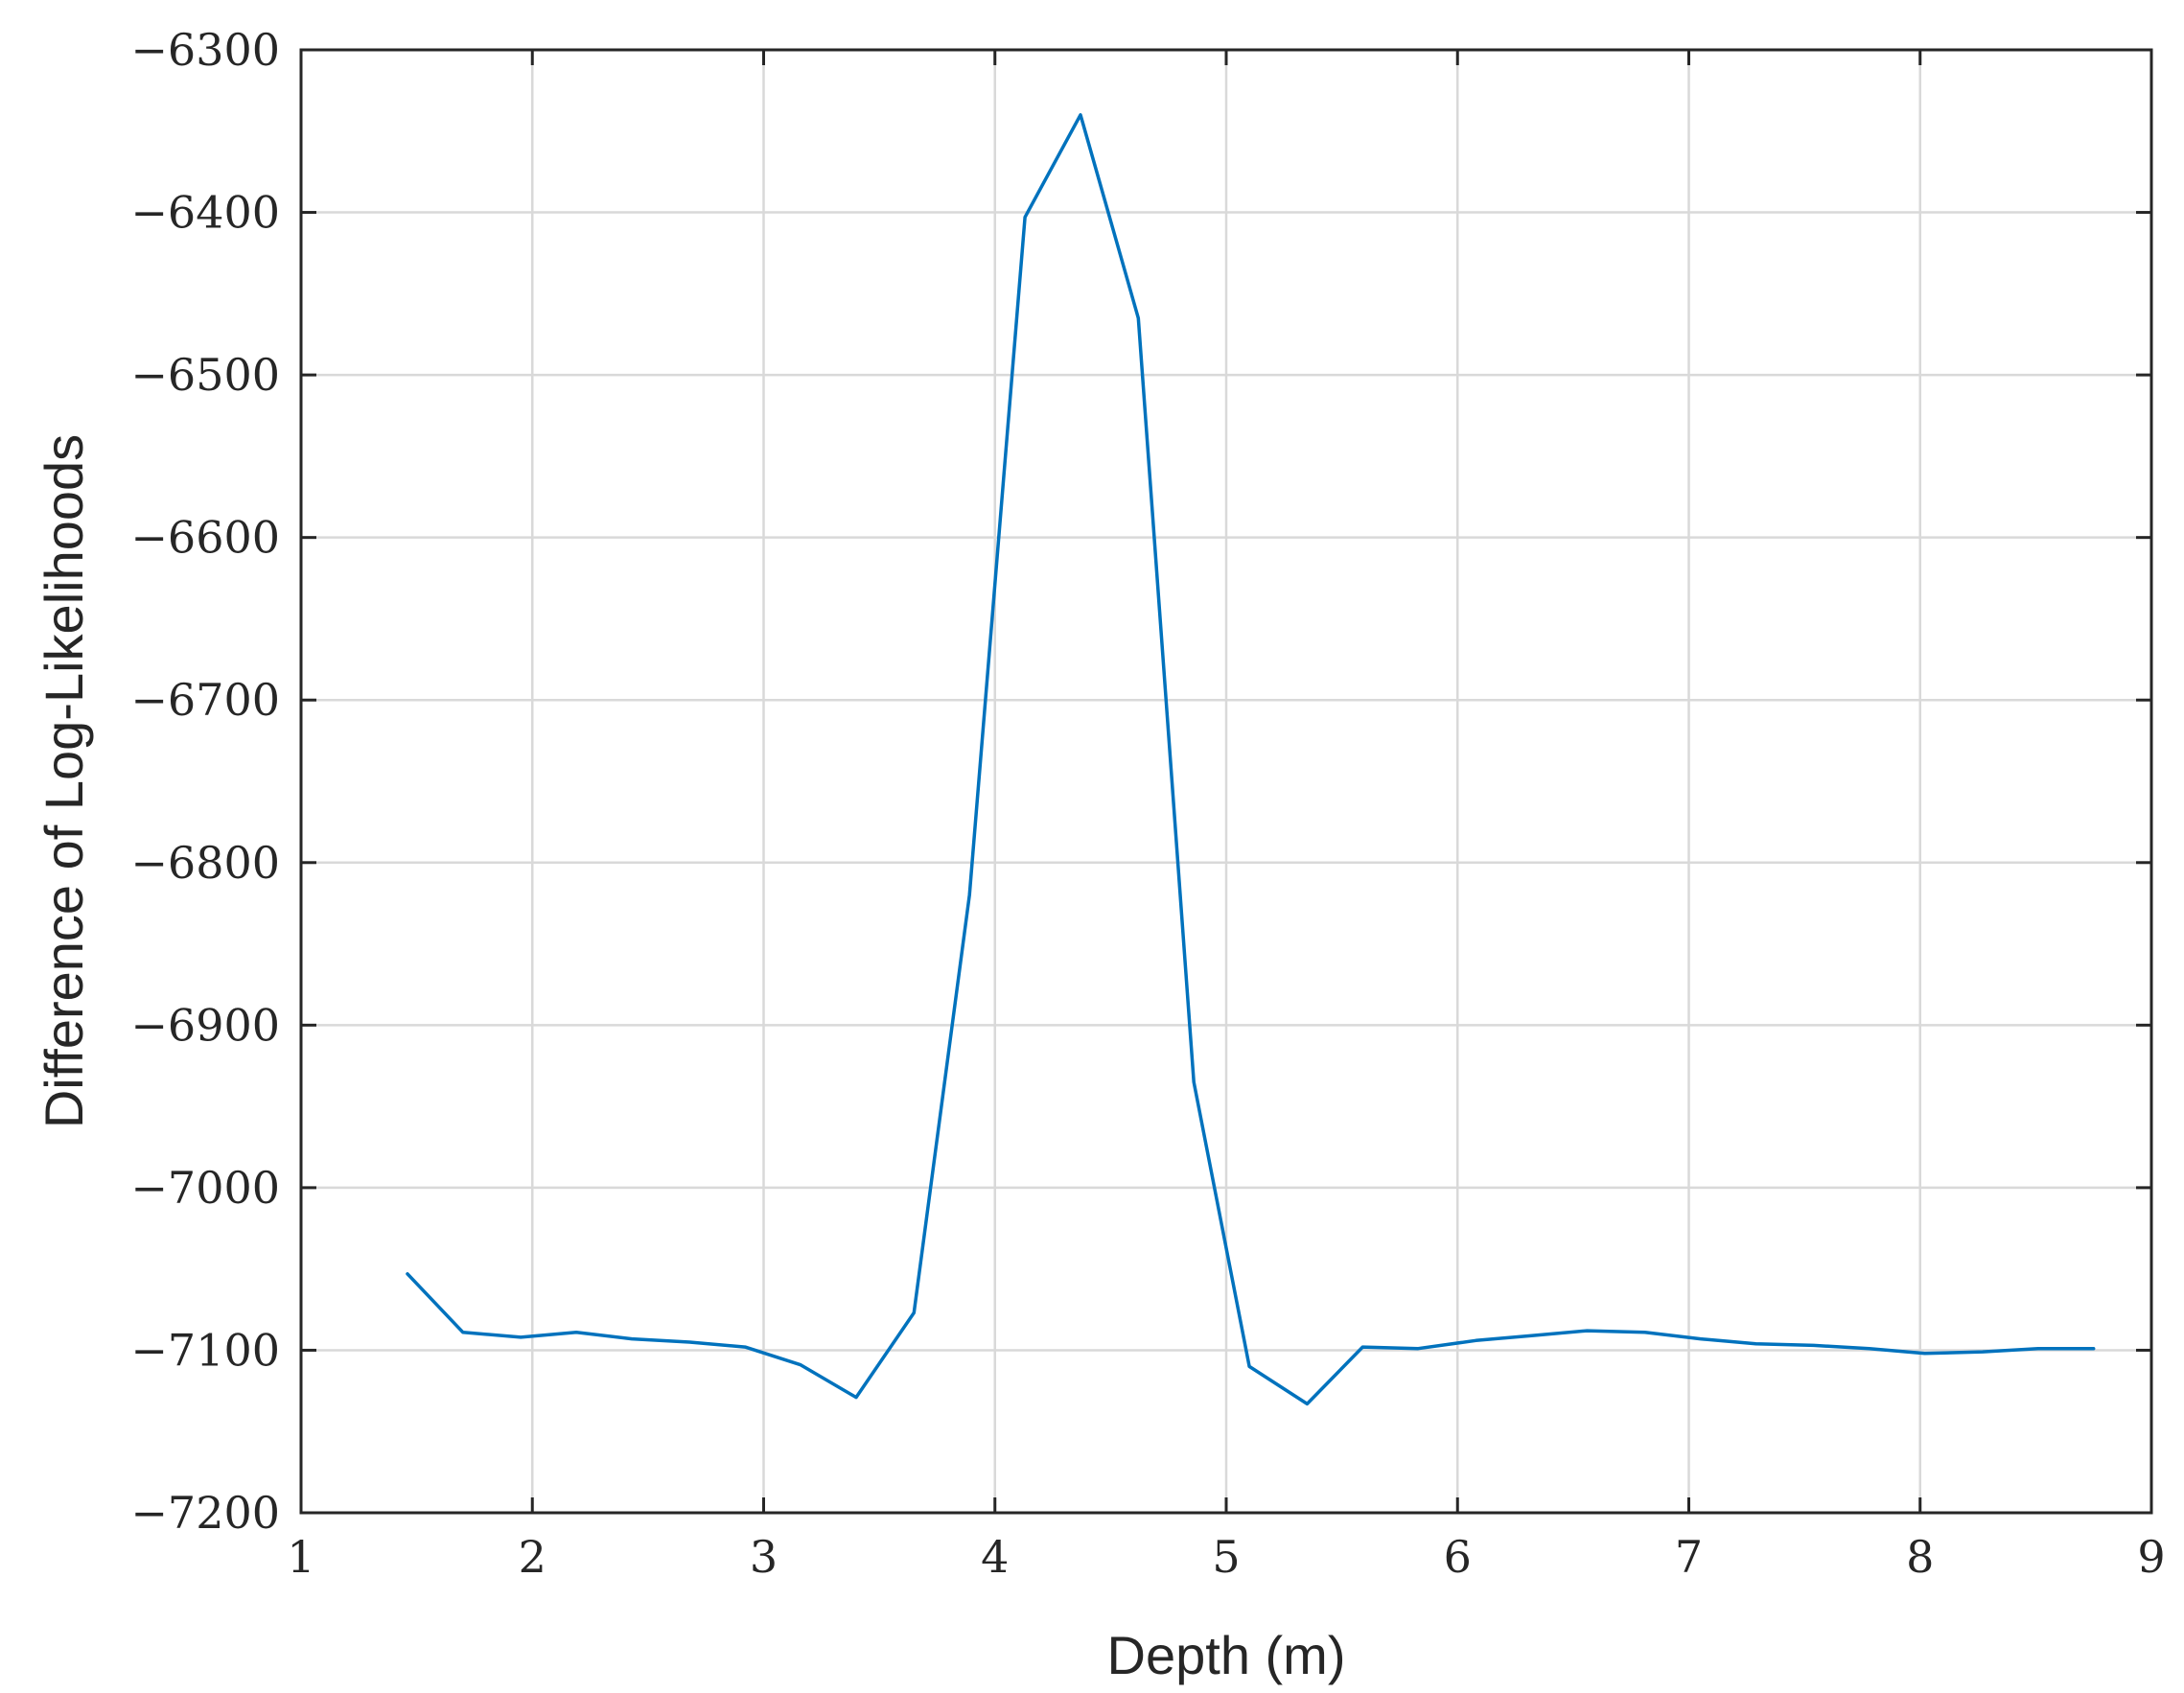 Image resolution: width=2184 pixels, height=1693 pixels. Describe the element at coordinates (205, 538) in the screenshot. I see `y-tick-label: −6600` at that location.